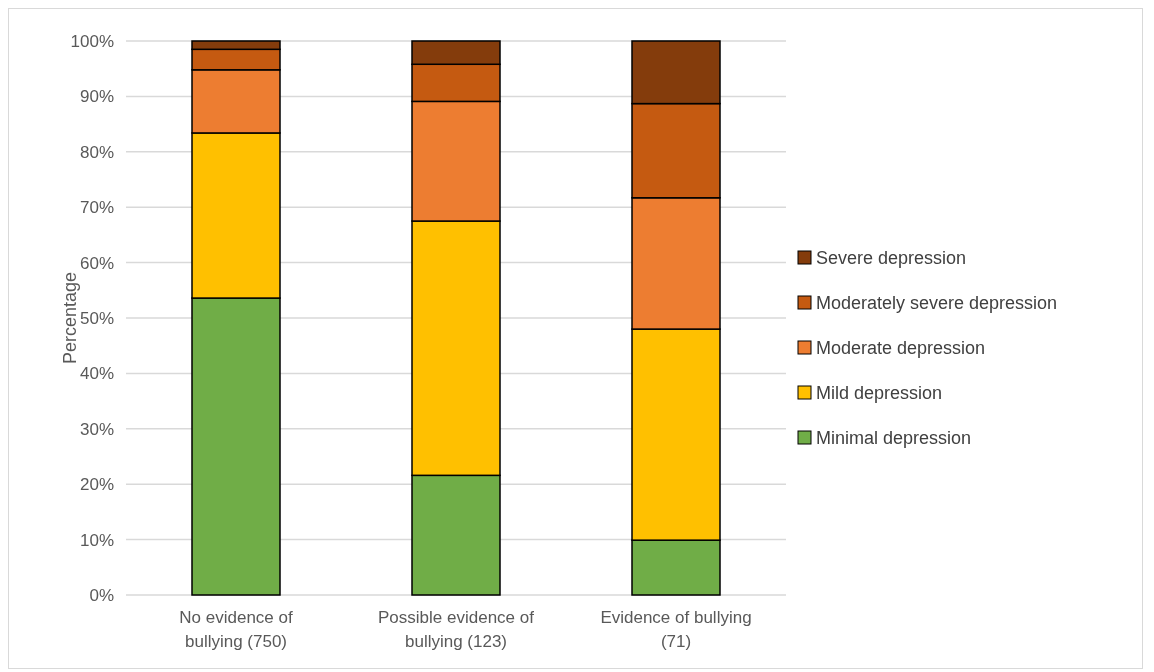 The height and width of the screenshot is (672, 1154). I want to click on legend-label: Severe depression, so click(891, 258).